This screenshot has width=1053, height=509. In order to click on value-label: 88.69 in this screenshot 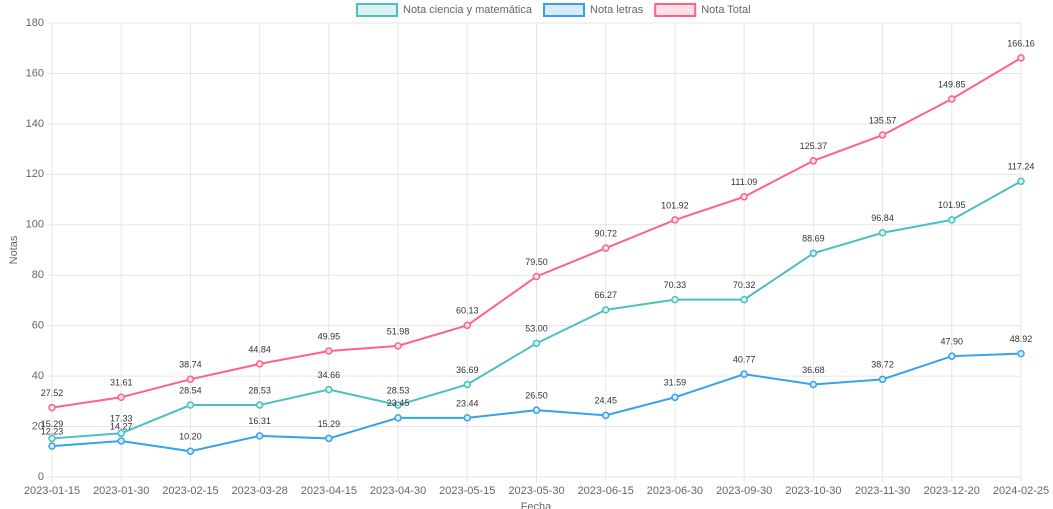, I will do `click(813, 239)`.